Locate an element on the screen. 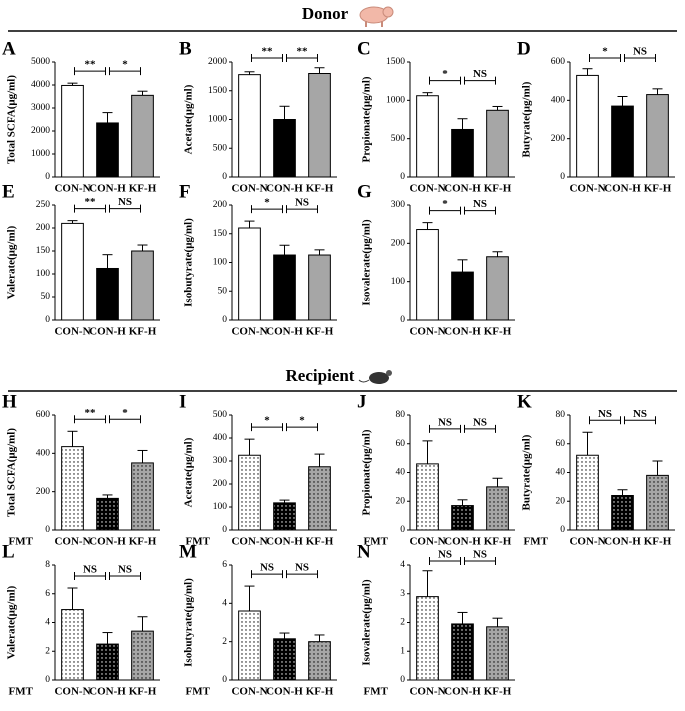  y-axis-label: Valerate(μg/ml) is located at coordinates (12, 262).